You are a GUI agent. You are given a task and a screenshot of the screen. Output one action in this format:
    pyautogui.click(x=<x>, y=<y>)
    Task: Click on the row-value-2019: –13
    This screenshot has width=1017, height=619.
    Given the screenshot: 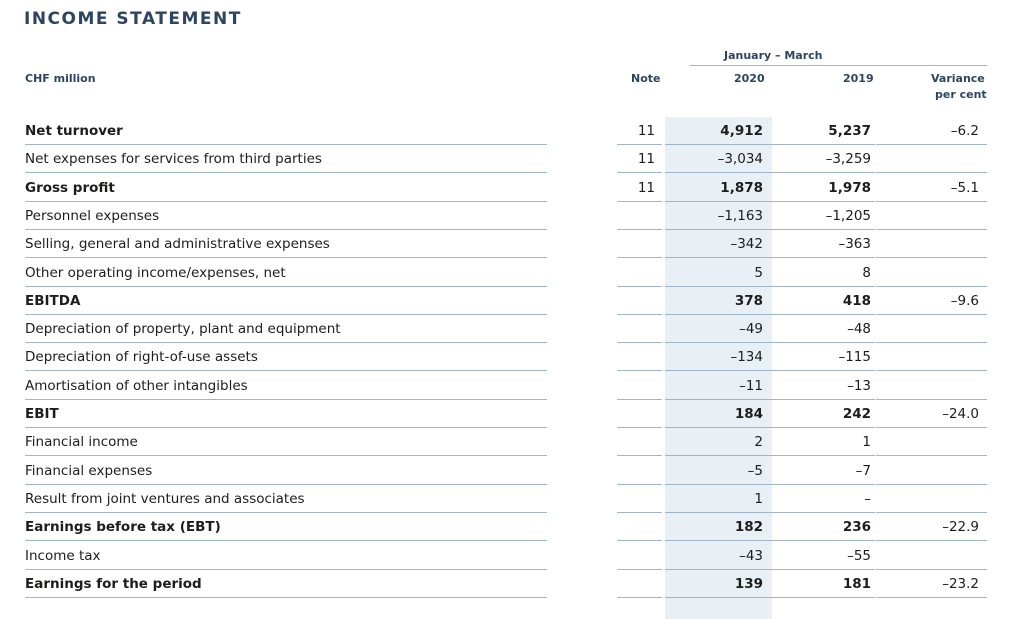 What is the action you would take?
    pyautogui.click(x=859, y=385)
    